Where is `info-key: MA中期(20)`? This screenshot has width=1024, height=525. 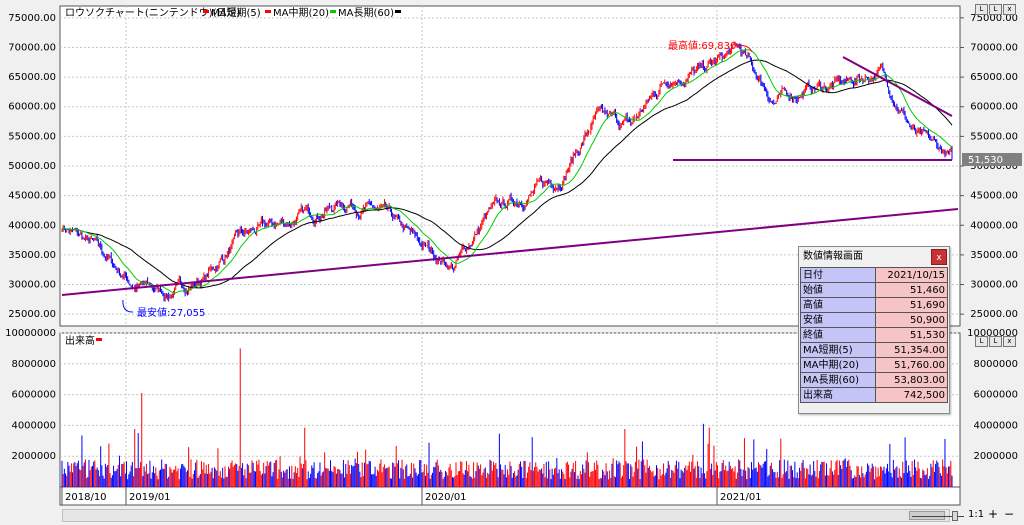
info-key: MA中期(20) is located at coordinates (838, 365).